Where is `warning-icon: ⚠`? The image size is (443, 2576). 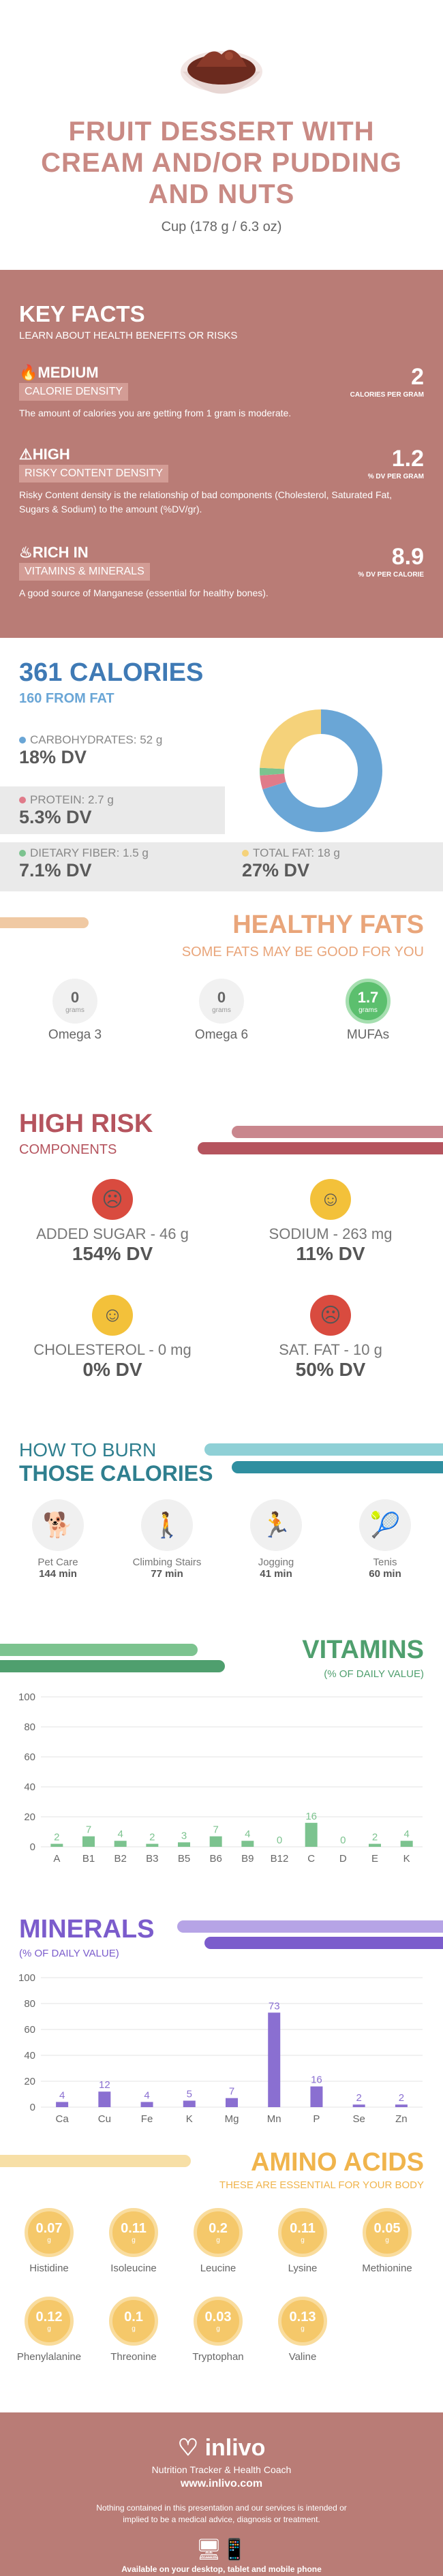 warning-icon: ⚠ is located at coordinates (26, 454).